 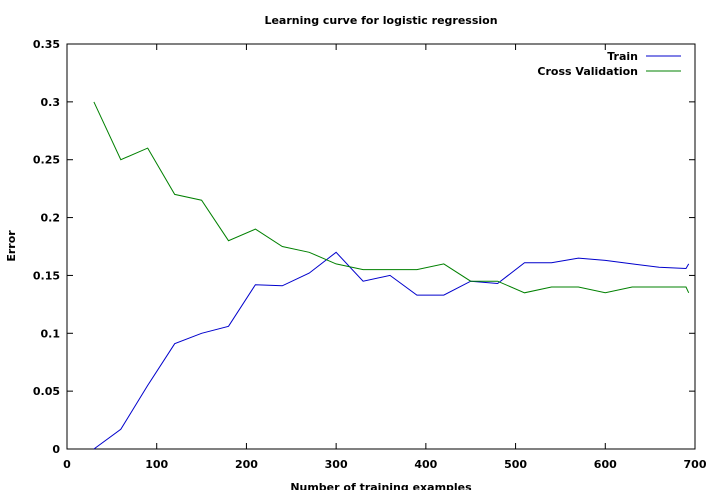 What do you see at coordinates (46, 275) in the screenshot?
I see `y-tick-label: 0.15` at bounding box center [46, 275].